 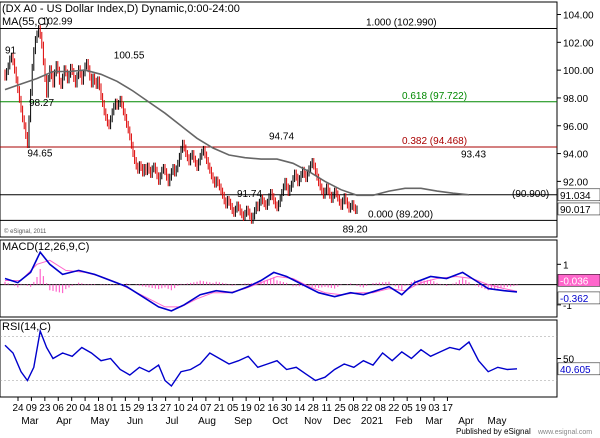 I want to click on price-tag: 90.017, so click(x=575, y=210).